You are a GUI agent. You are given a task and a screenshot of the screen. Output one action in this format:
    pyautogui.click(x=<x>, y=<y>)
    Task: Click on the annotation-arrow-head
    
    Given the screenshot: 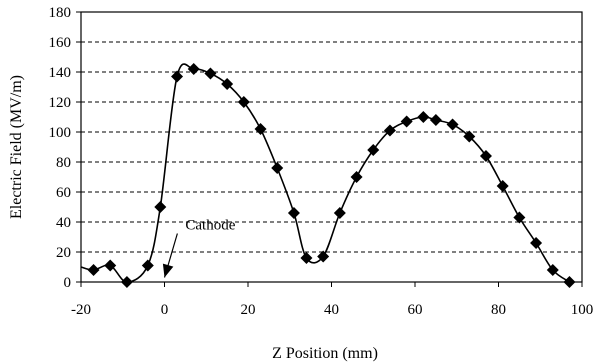 What is the action you would take?
    pyautogui.click(x=168, y=270)
    